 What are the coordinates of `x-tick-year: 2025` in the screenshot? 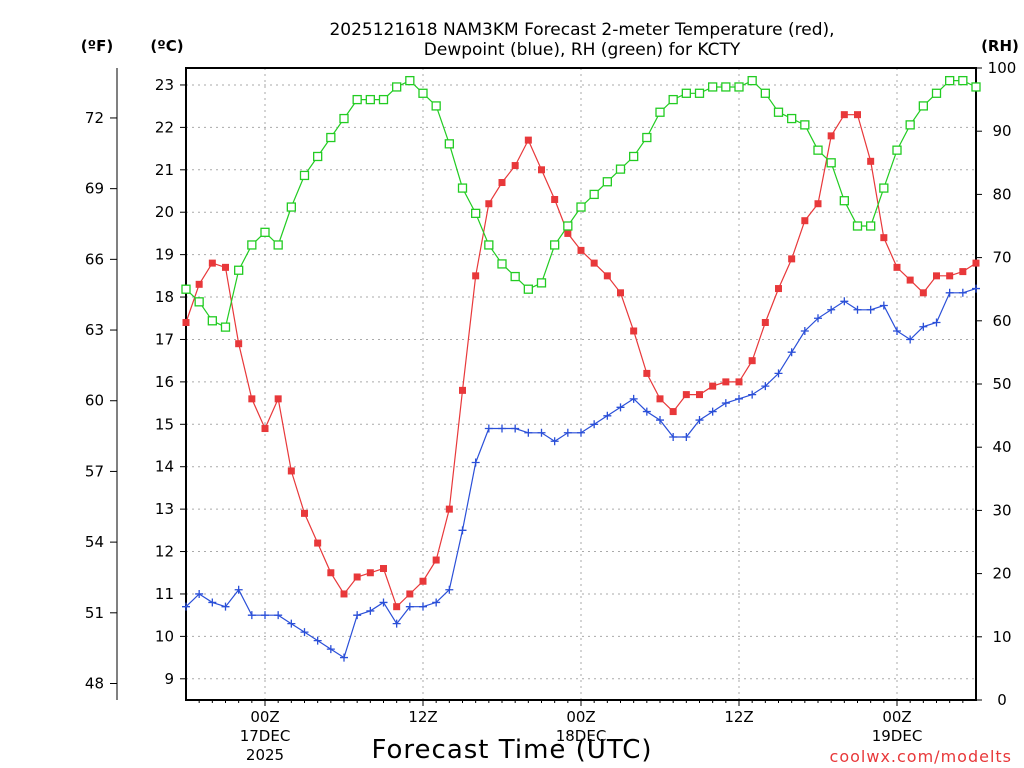 It's located at (265, 755).